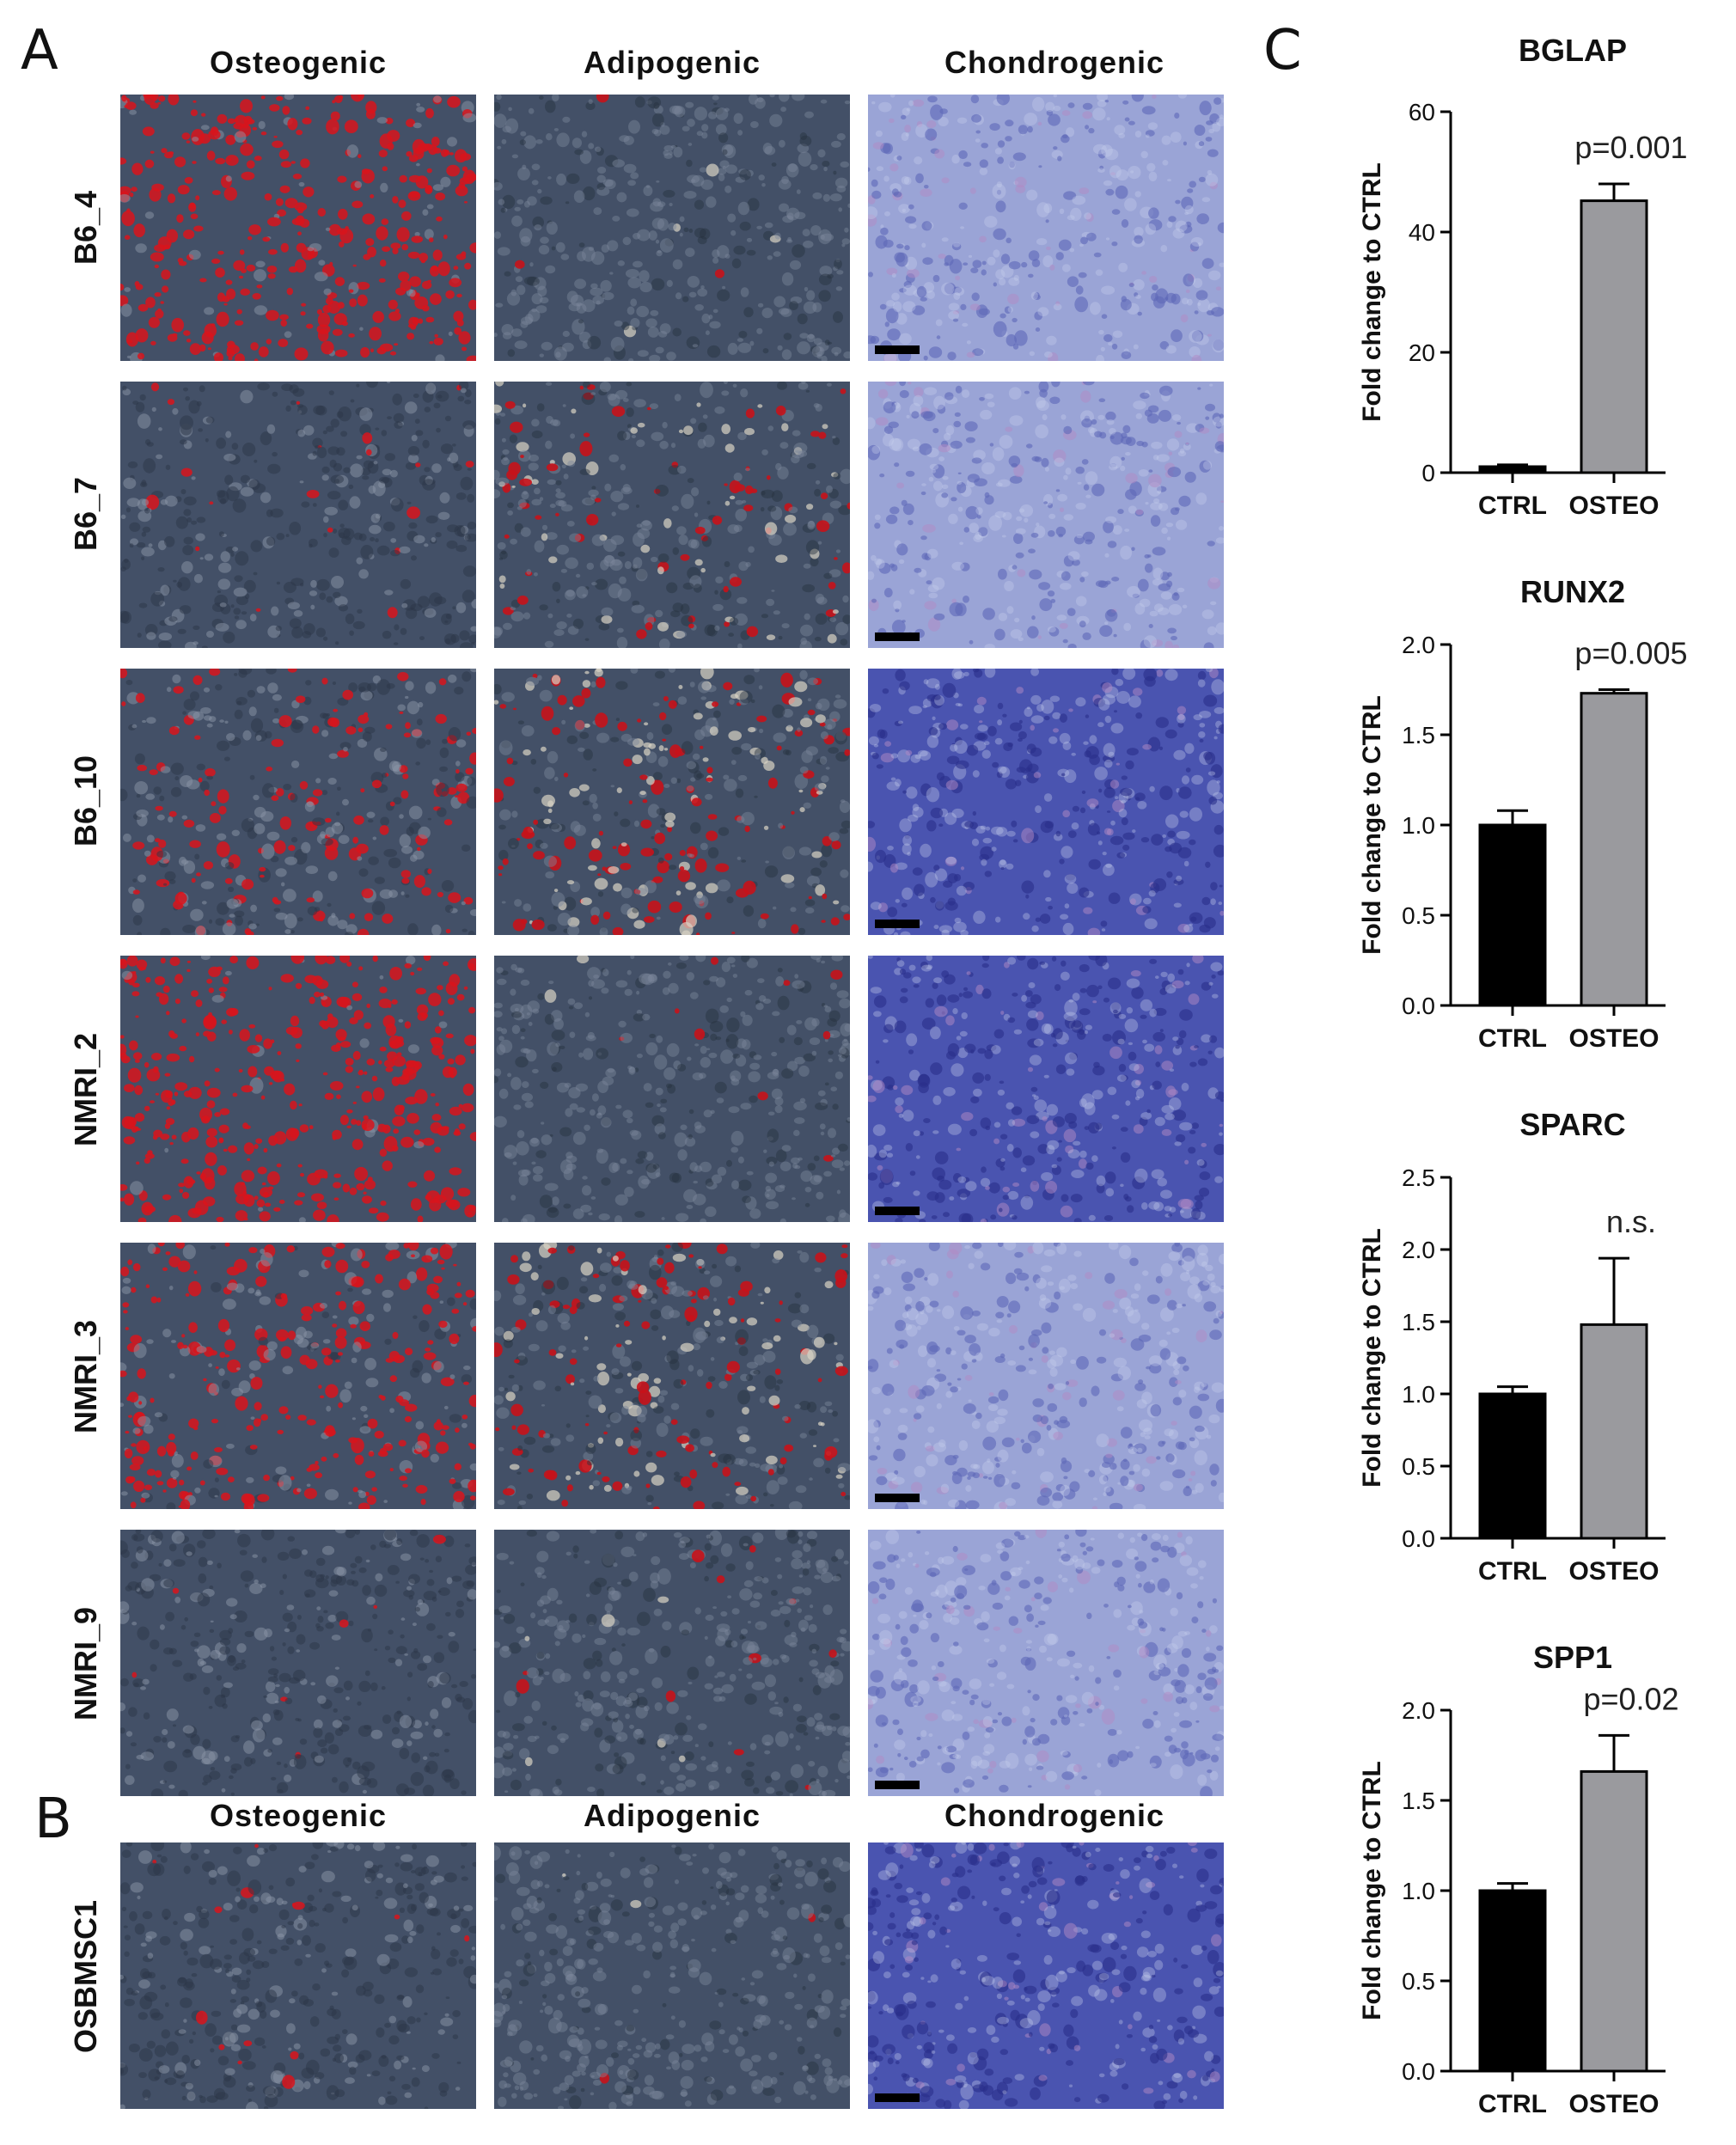 The image size is (1736, 2145). I want to click on y-tick-label: 2.5, so click(1418, 1177).